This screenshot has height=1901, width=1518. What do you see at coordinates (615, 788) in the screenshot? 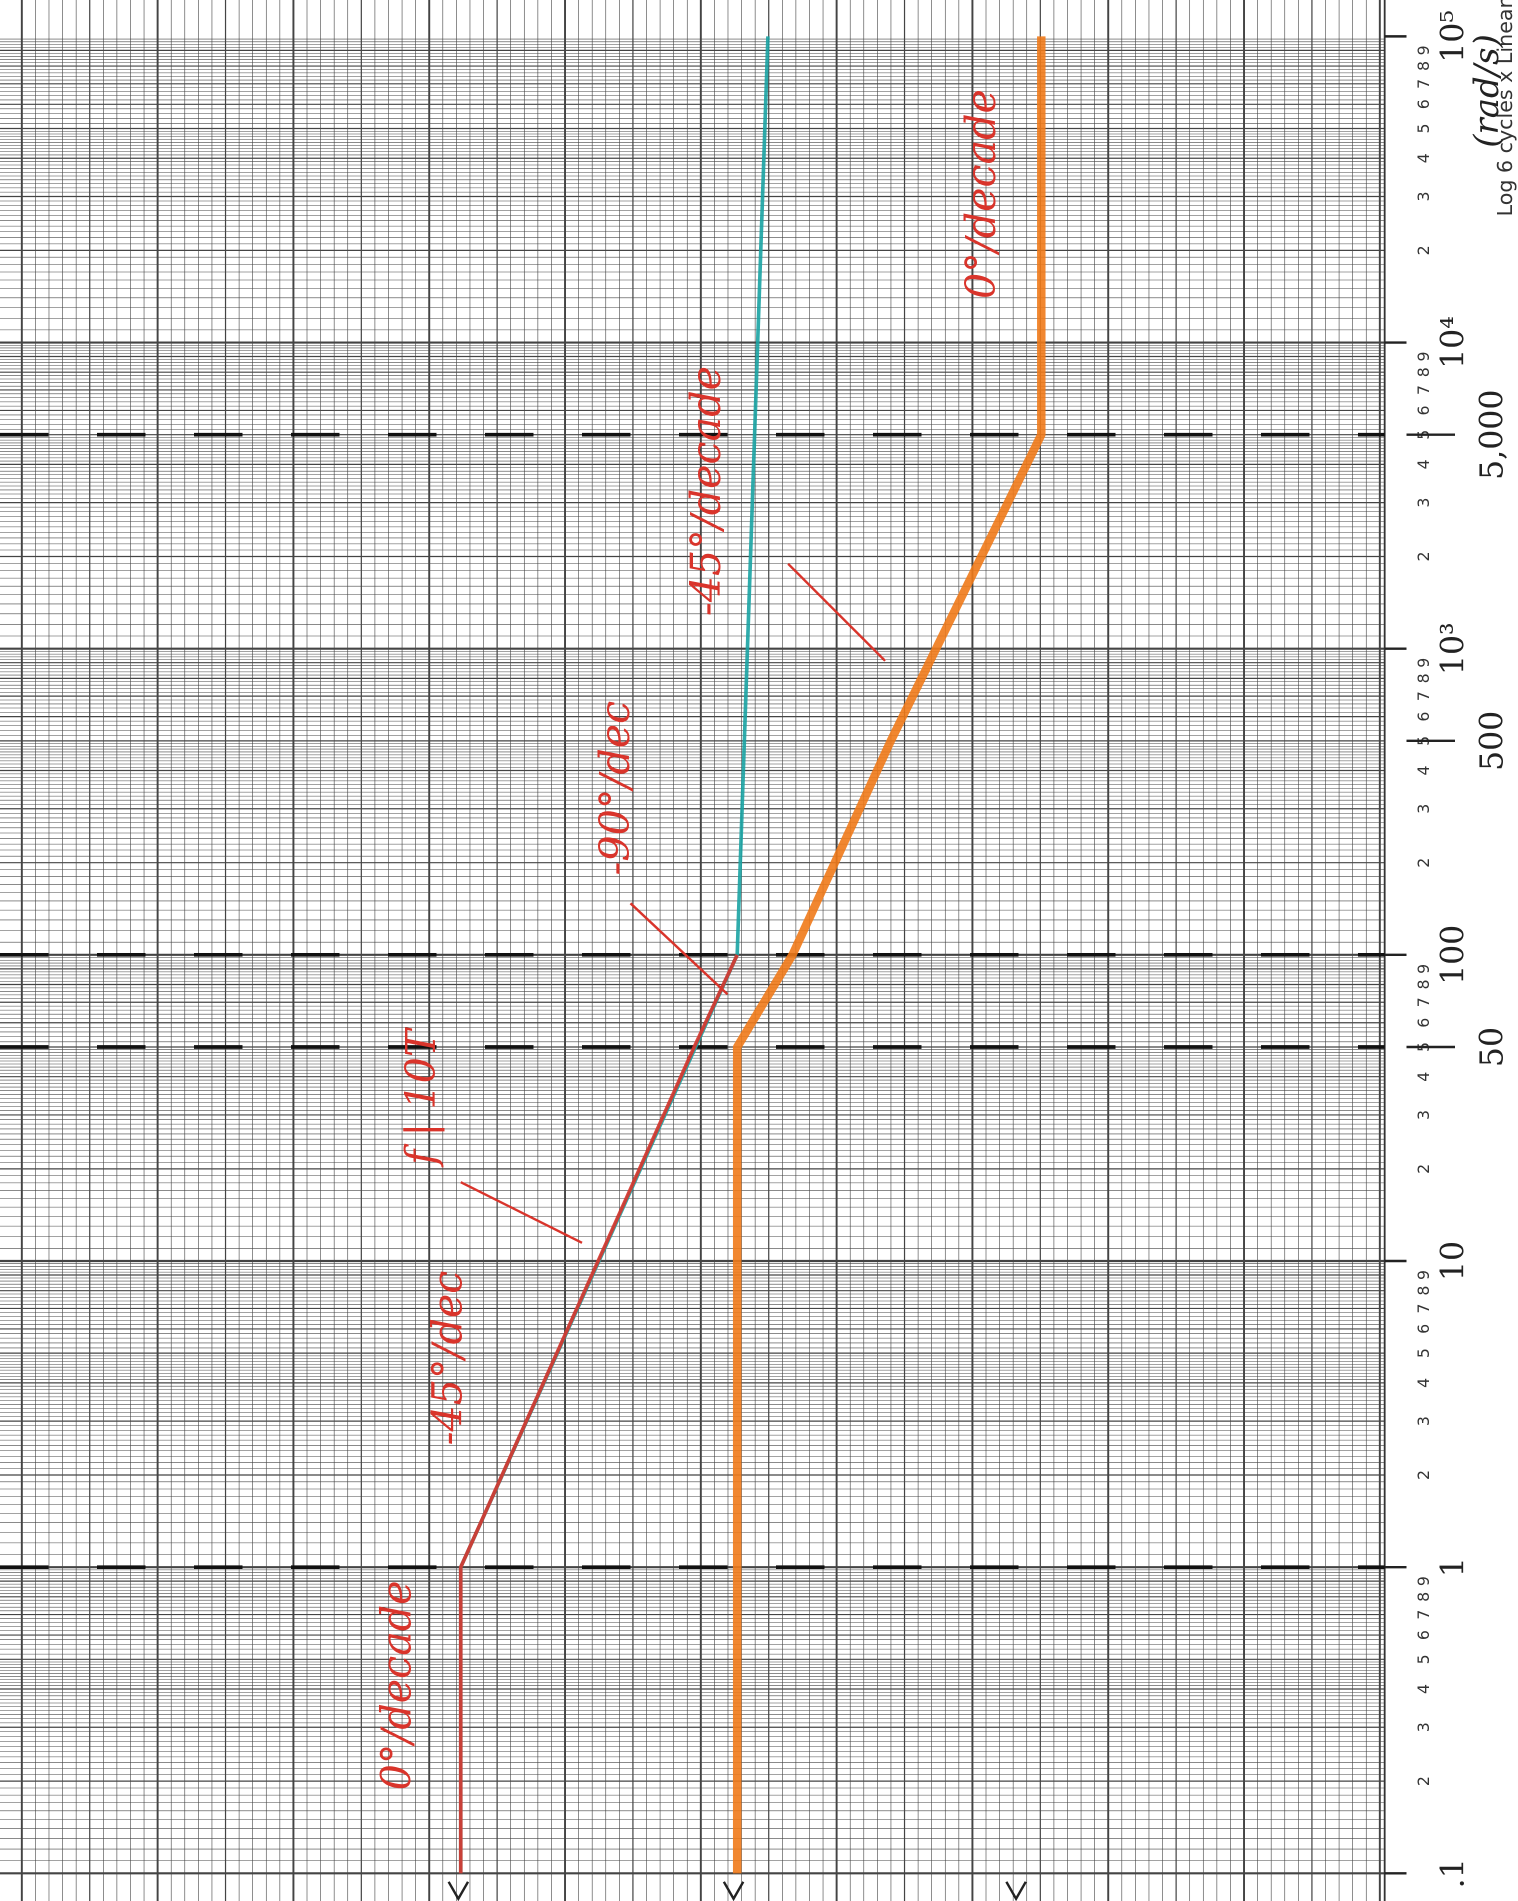
I see `annotation: -90°/dec` at bounding box center [615, 788].